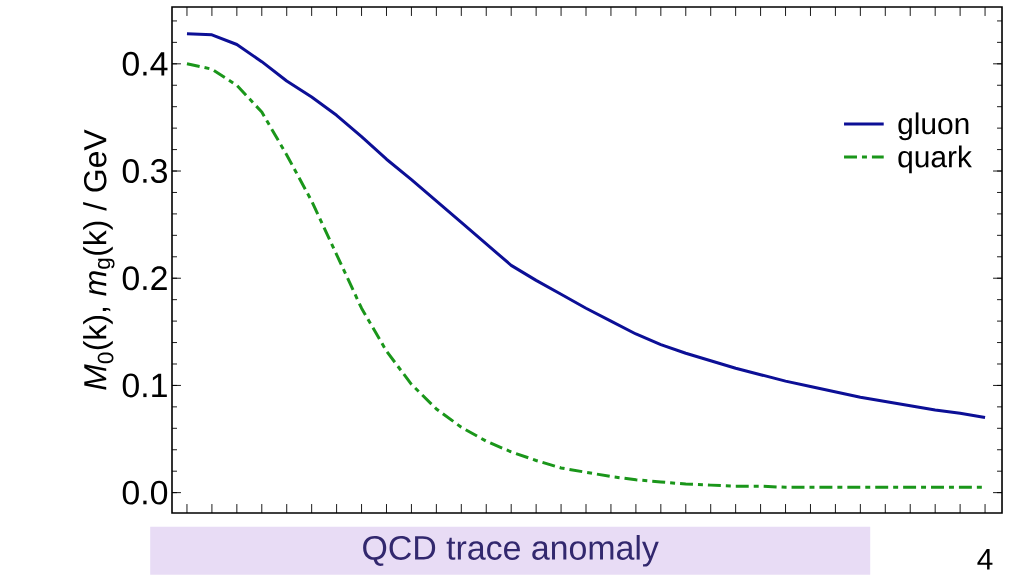 The height and width of the screenshot is (575, 1012). I want to click on y-tick-label: 0.2, so click(144, 278).